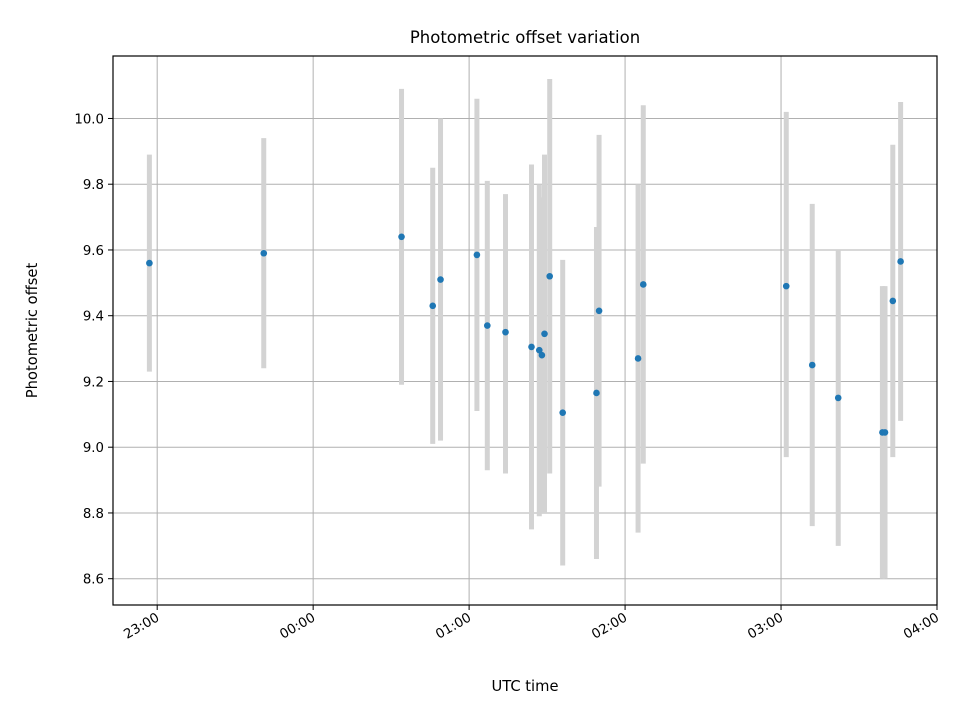 Image resolution: width=960 pixels, height=720 pixels. Describe the element at coordinates (525, 37) in the screenshot. I see `chart-title: Photometric offset variation` at that location.